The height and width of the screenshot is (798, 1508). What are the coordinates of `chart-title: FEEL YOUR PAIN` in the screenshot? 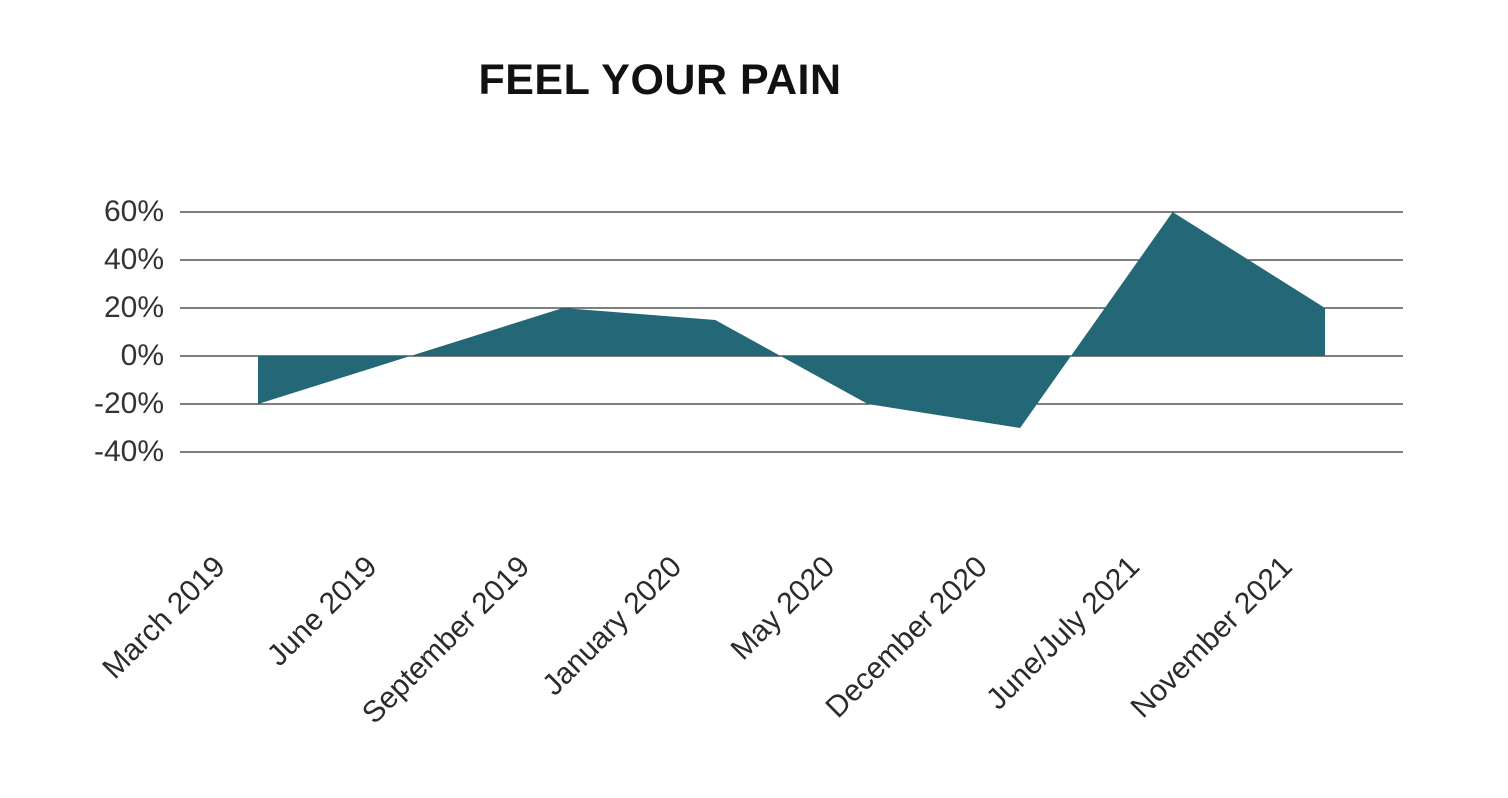 It's located at (660, 80).